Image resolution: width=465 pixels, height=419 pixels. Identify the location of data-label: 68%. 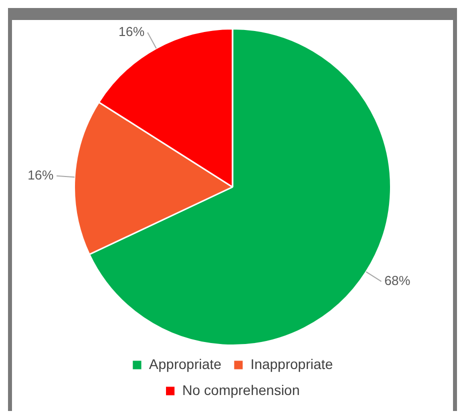
(397, 280).